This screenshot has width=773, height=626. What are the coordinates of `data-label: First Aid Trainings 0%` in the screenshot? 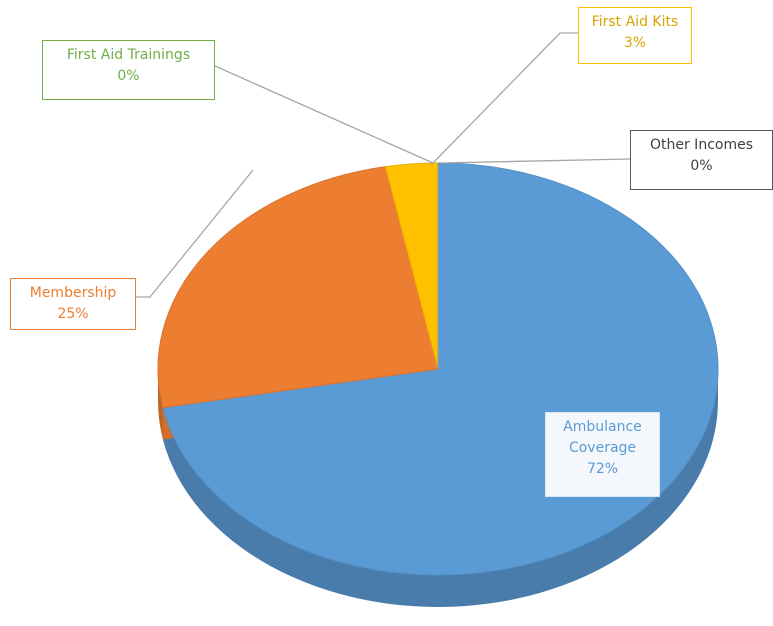 It's located at (128, 70).